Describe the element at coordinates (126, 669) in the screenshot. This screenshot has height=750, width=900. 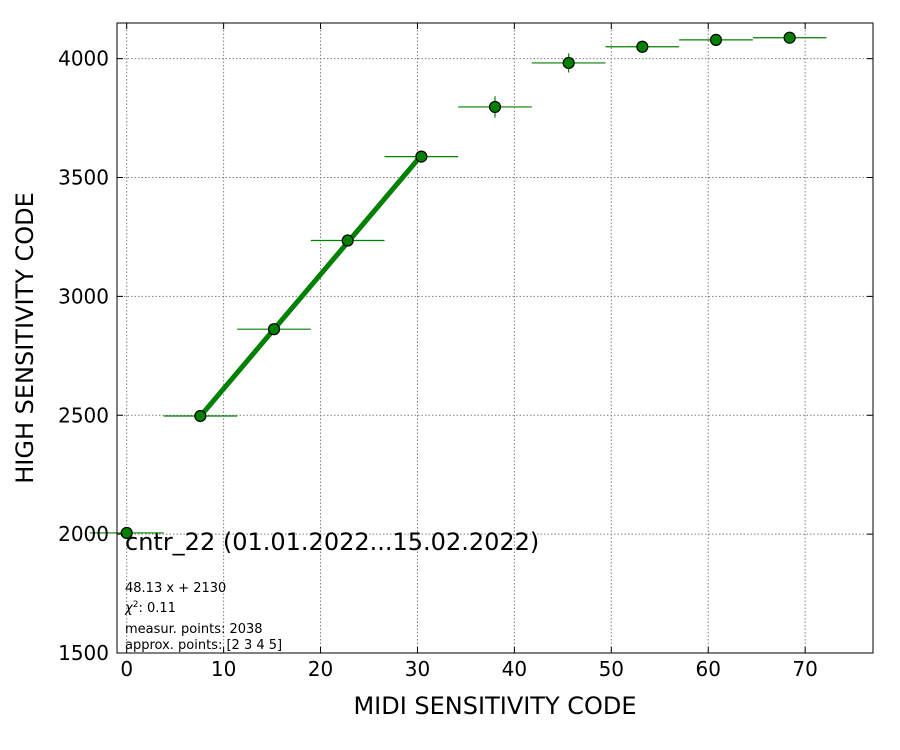
I see `x-tick-label: 0` at that location.